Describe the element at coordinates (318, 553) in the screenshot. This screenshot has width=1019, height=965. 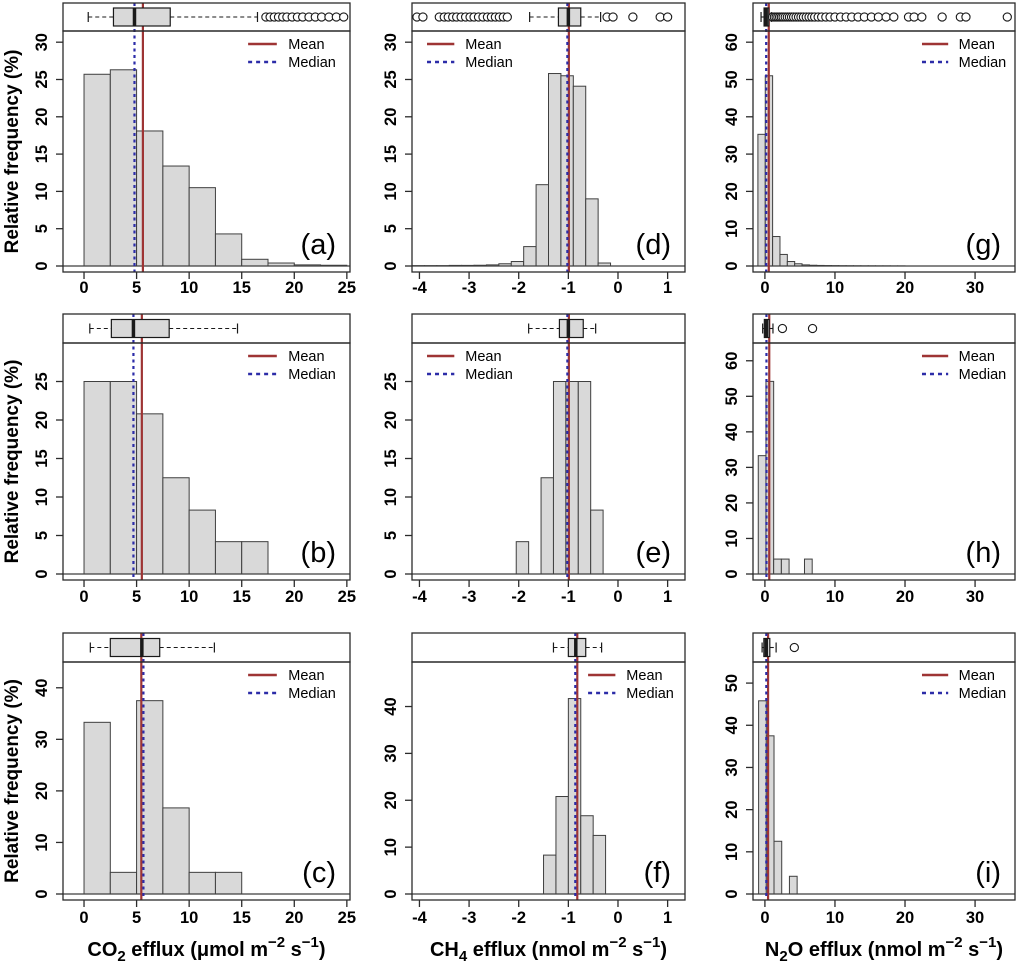
I see `panel-letter: (b)` at that location.